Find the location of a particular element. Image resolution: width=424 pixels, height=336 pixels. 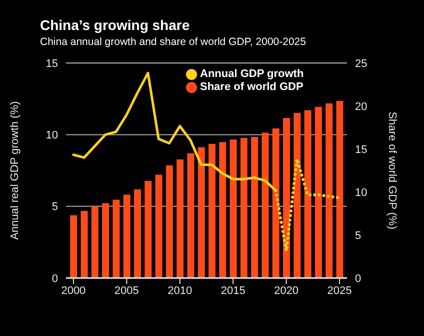

y2-tick-label: 10 is located at coordinates (361, 192).